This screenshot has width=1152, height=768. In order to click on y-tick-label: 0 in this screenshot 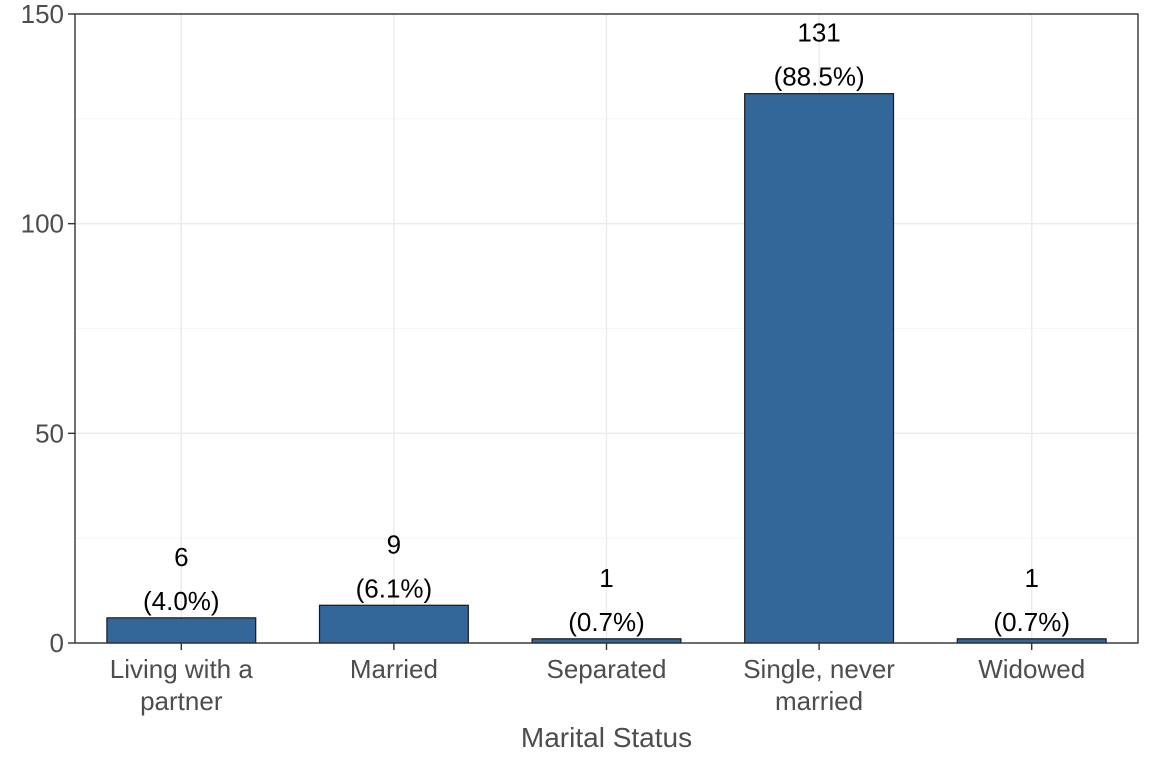, I will do `click(57, 643)`.